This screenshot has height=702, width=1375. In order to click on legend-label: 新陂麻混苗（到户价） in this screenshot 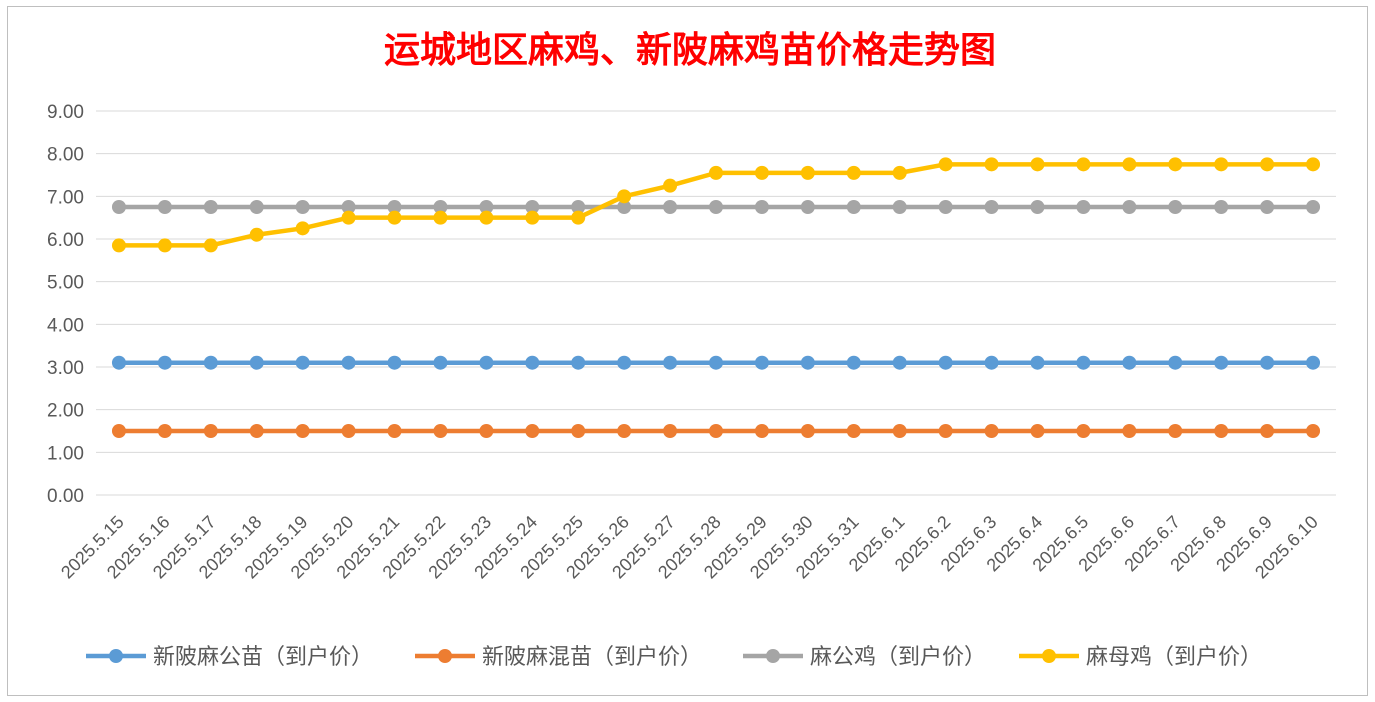, I will do `click(592, 657)`.